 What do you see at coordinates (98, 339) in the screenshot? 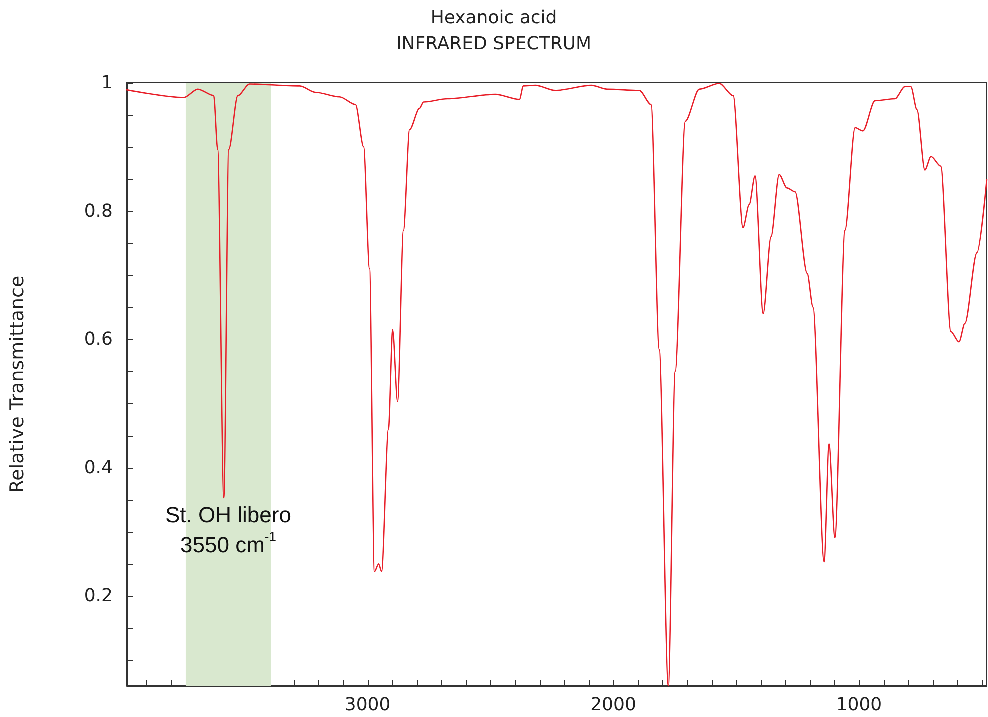
I see `y-tick-label: 0.6` at bounding box center [98, 339].